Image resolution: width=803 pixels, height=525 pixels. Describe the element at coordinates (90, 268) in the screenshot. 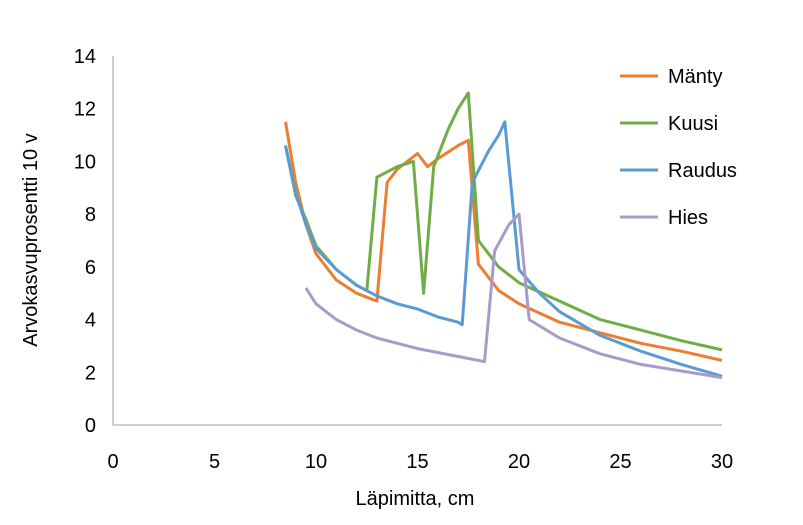

I see `y-tick-label: 6` at that location.